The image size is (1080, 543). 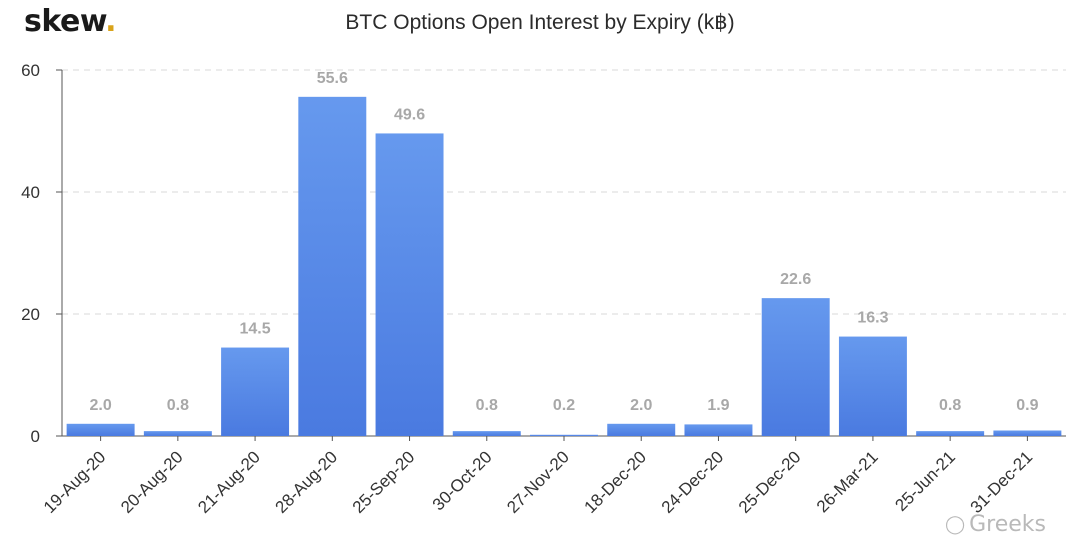 What do you see at coordinates (152, 482) in the screenshot?
I see `x-tick-label: 20-Aug-20` at bounding box center [152, 482].